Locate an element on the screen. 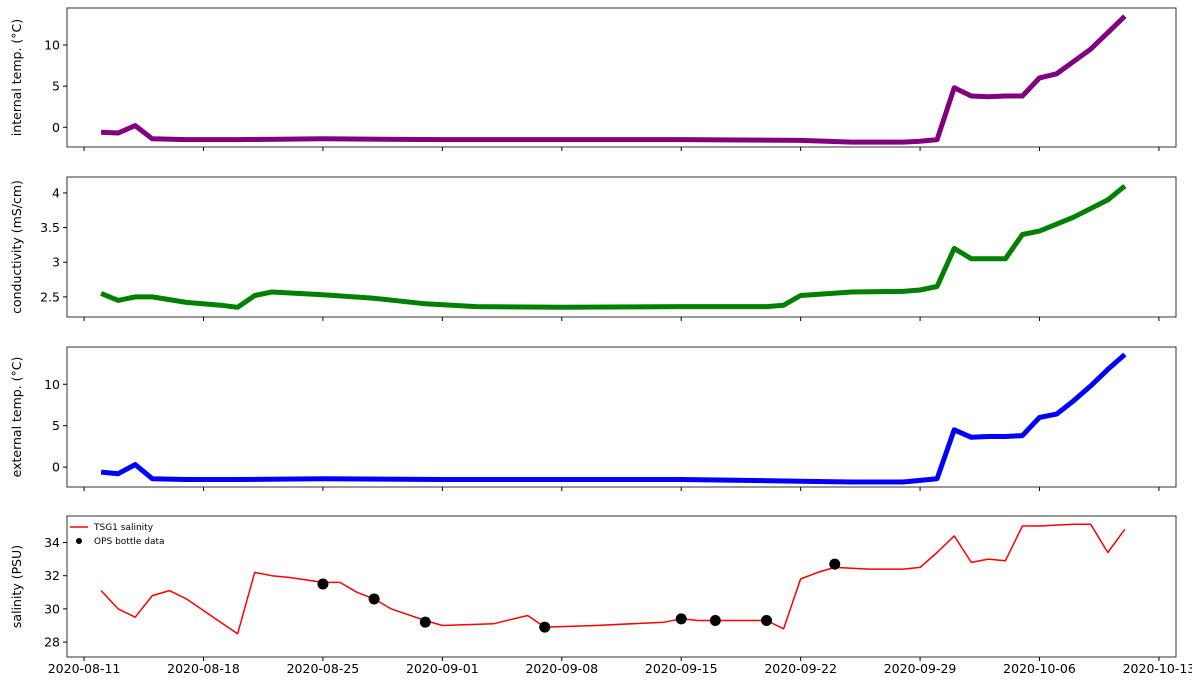  x-tick-label: 2020-09-01 is located at coordinates (442, 668).